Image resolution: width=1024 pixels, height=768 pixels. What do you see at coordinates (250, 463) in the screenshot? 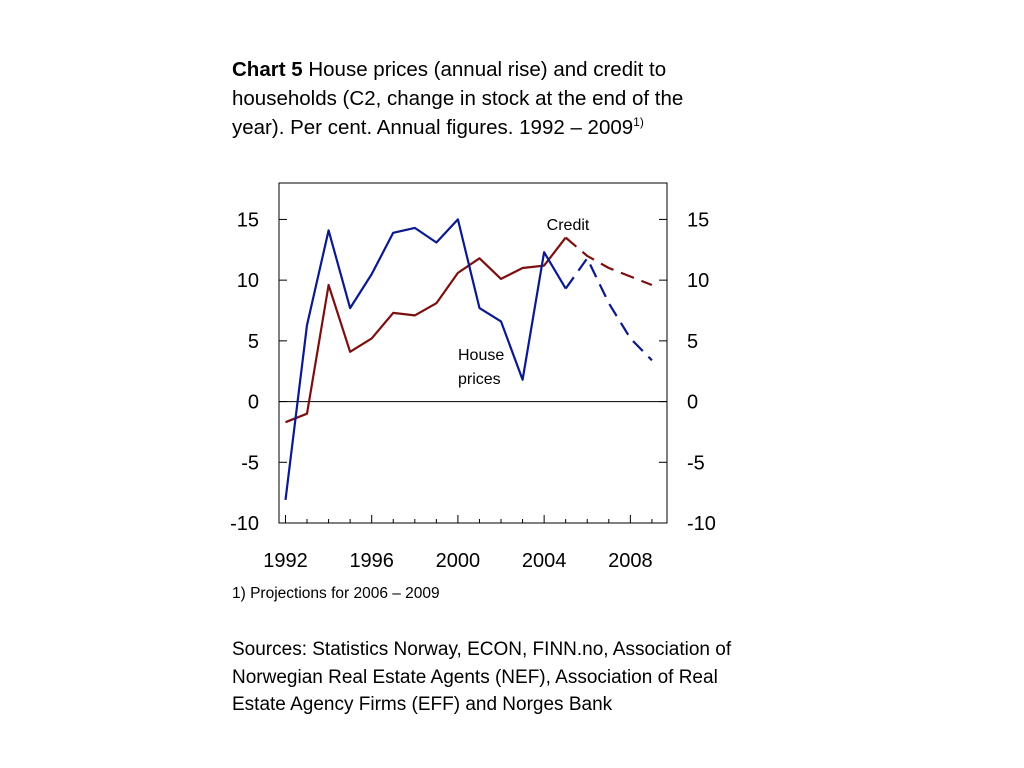
I see `y-tick-label-left: -5` at bounding box center [250, 463].